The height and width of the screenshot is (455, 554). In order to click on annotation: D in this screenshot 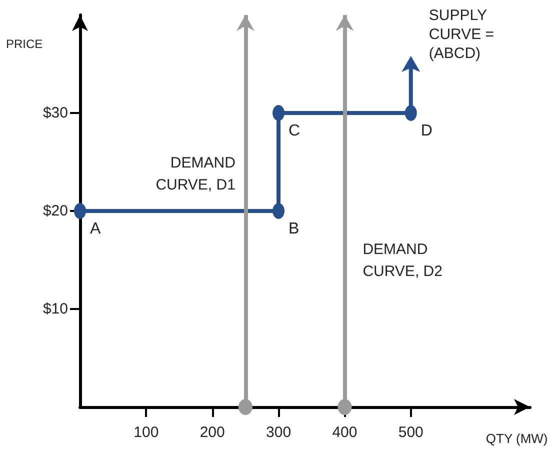, I will do `click(426, 131)`.